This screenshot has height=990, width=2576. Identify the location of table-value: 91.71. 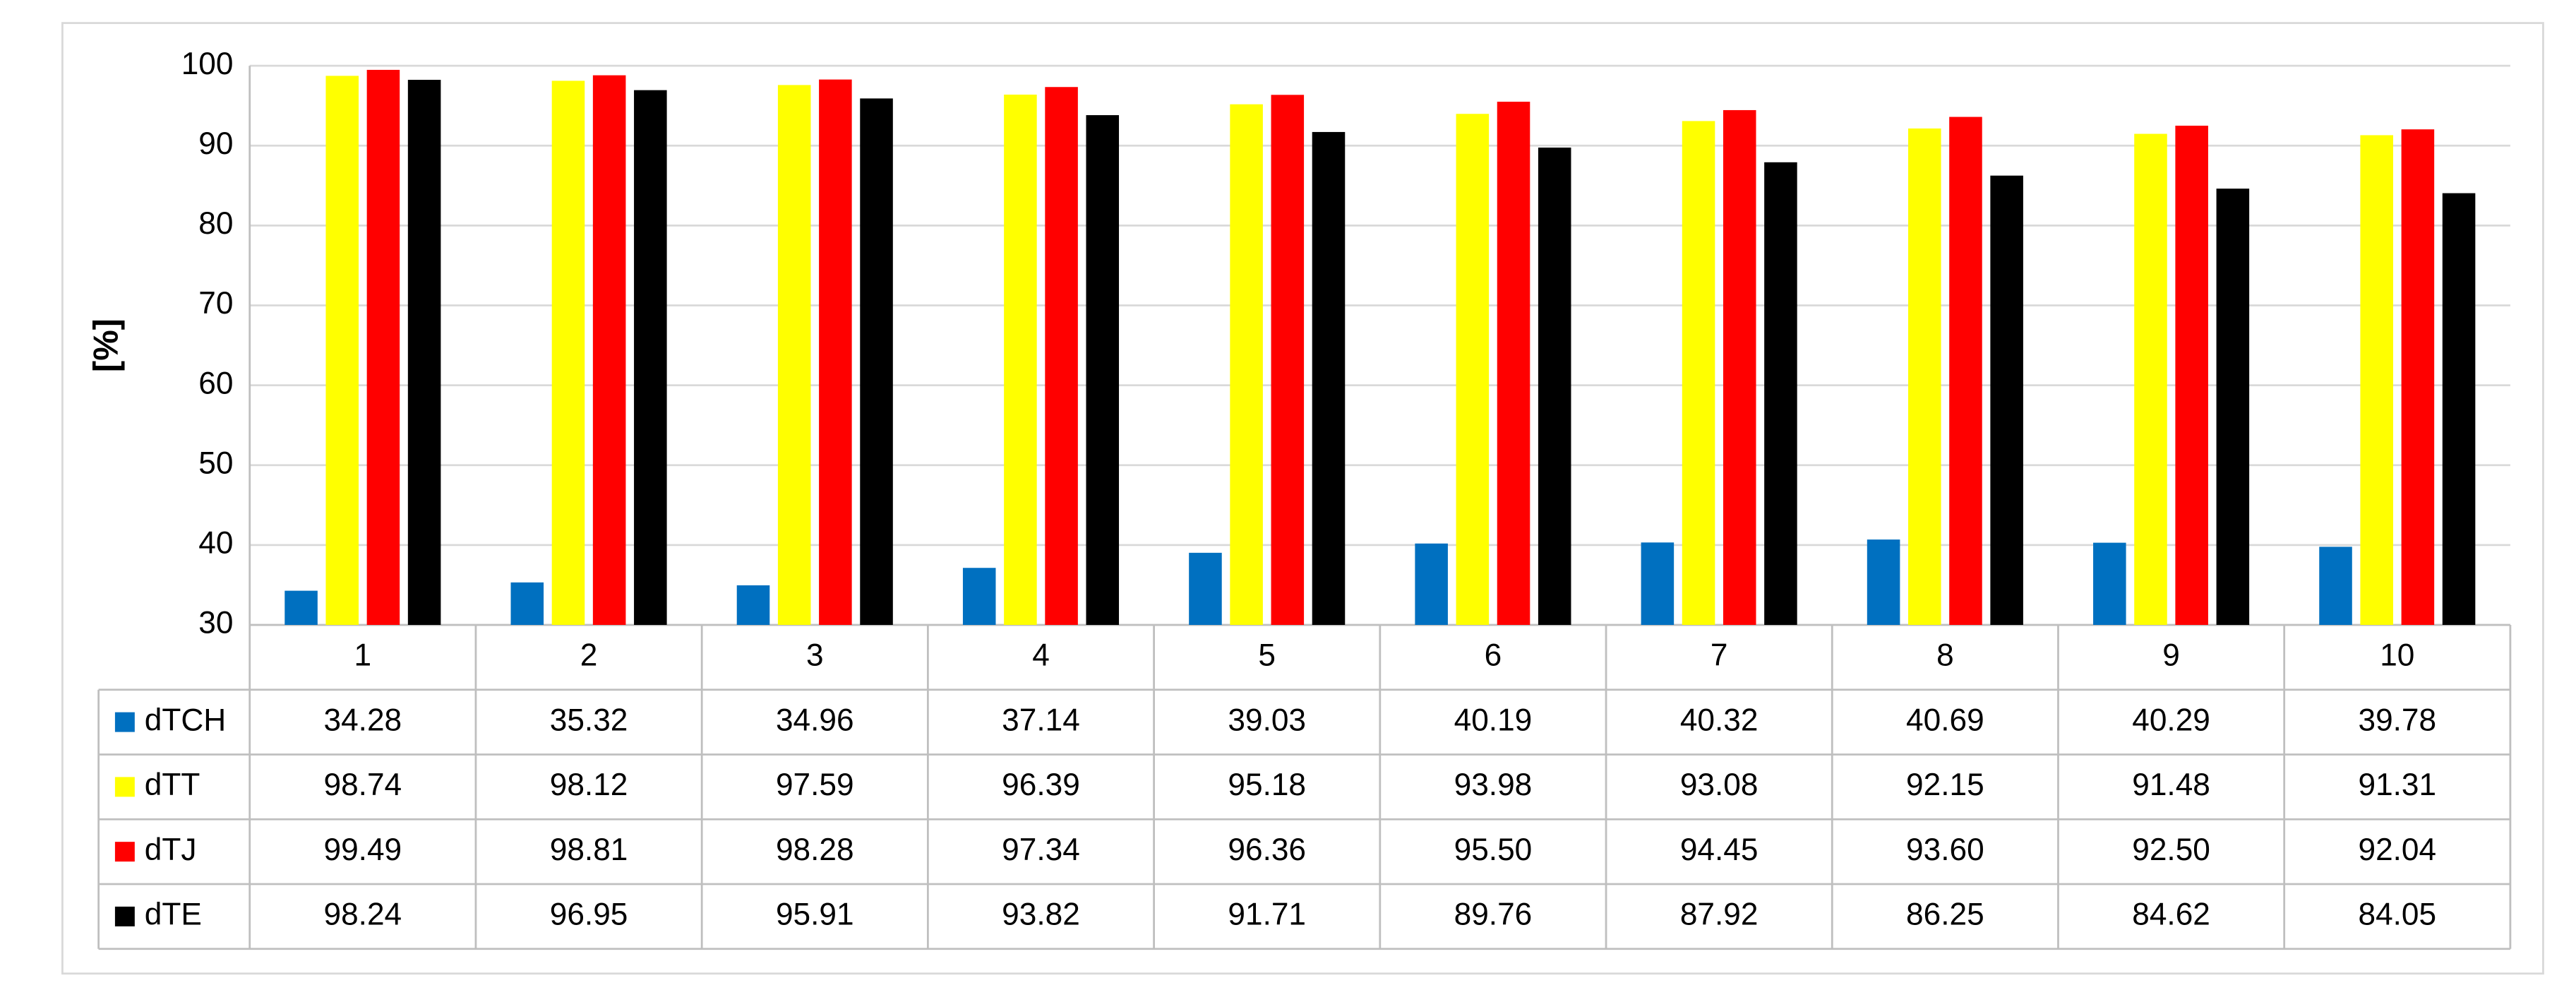
(1267, 914).